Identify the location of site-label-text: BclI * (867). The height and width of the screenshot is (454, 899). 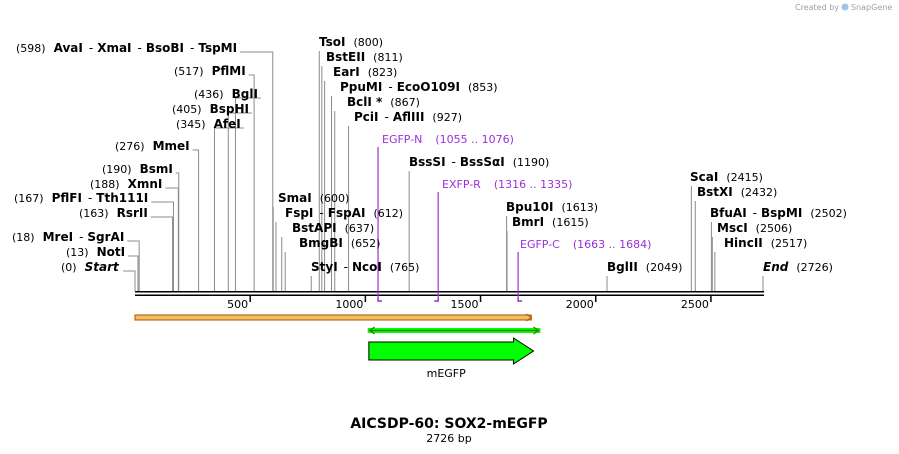
(383, 102).